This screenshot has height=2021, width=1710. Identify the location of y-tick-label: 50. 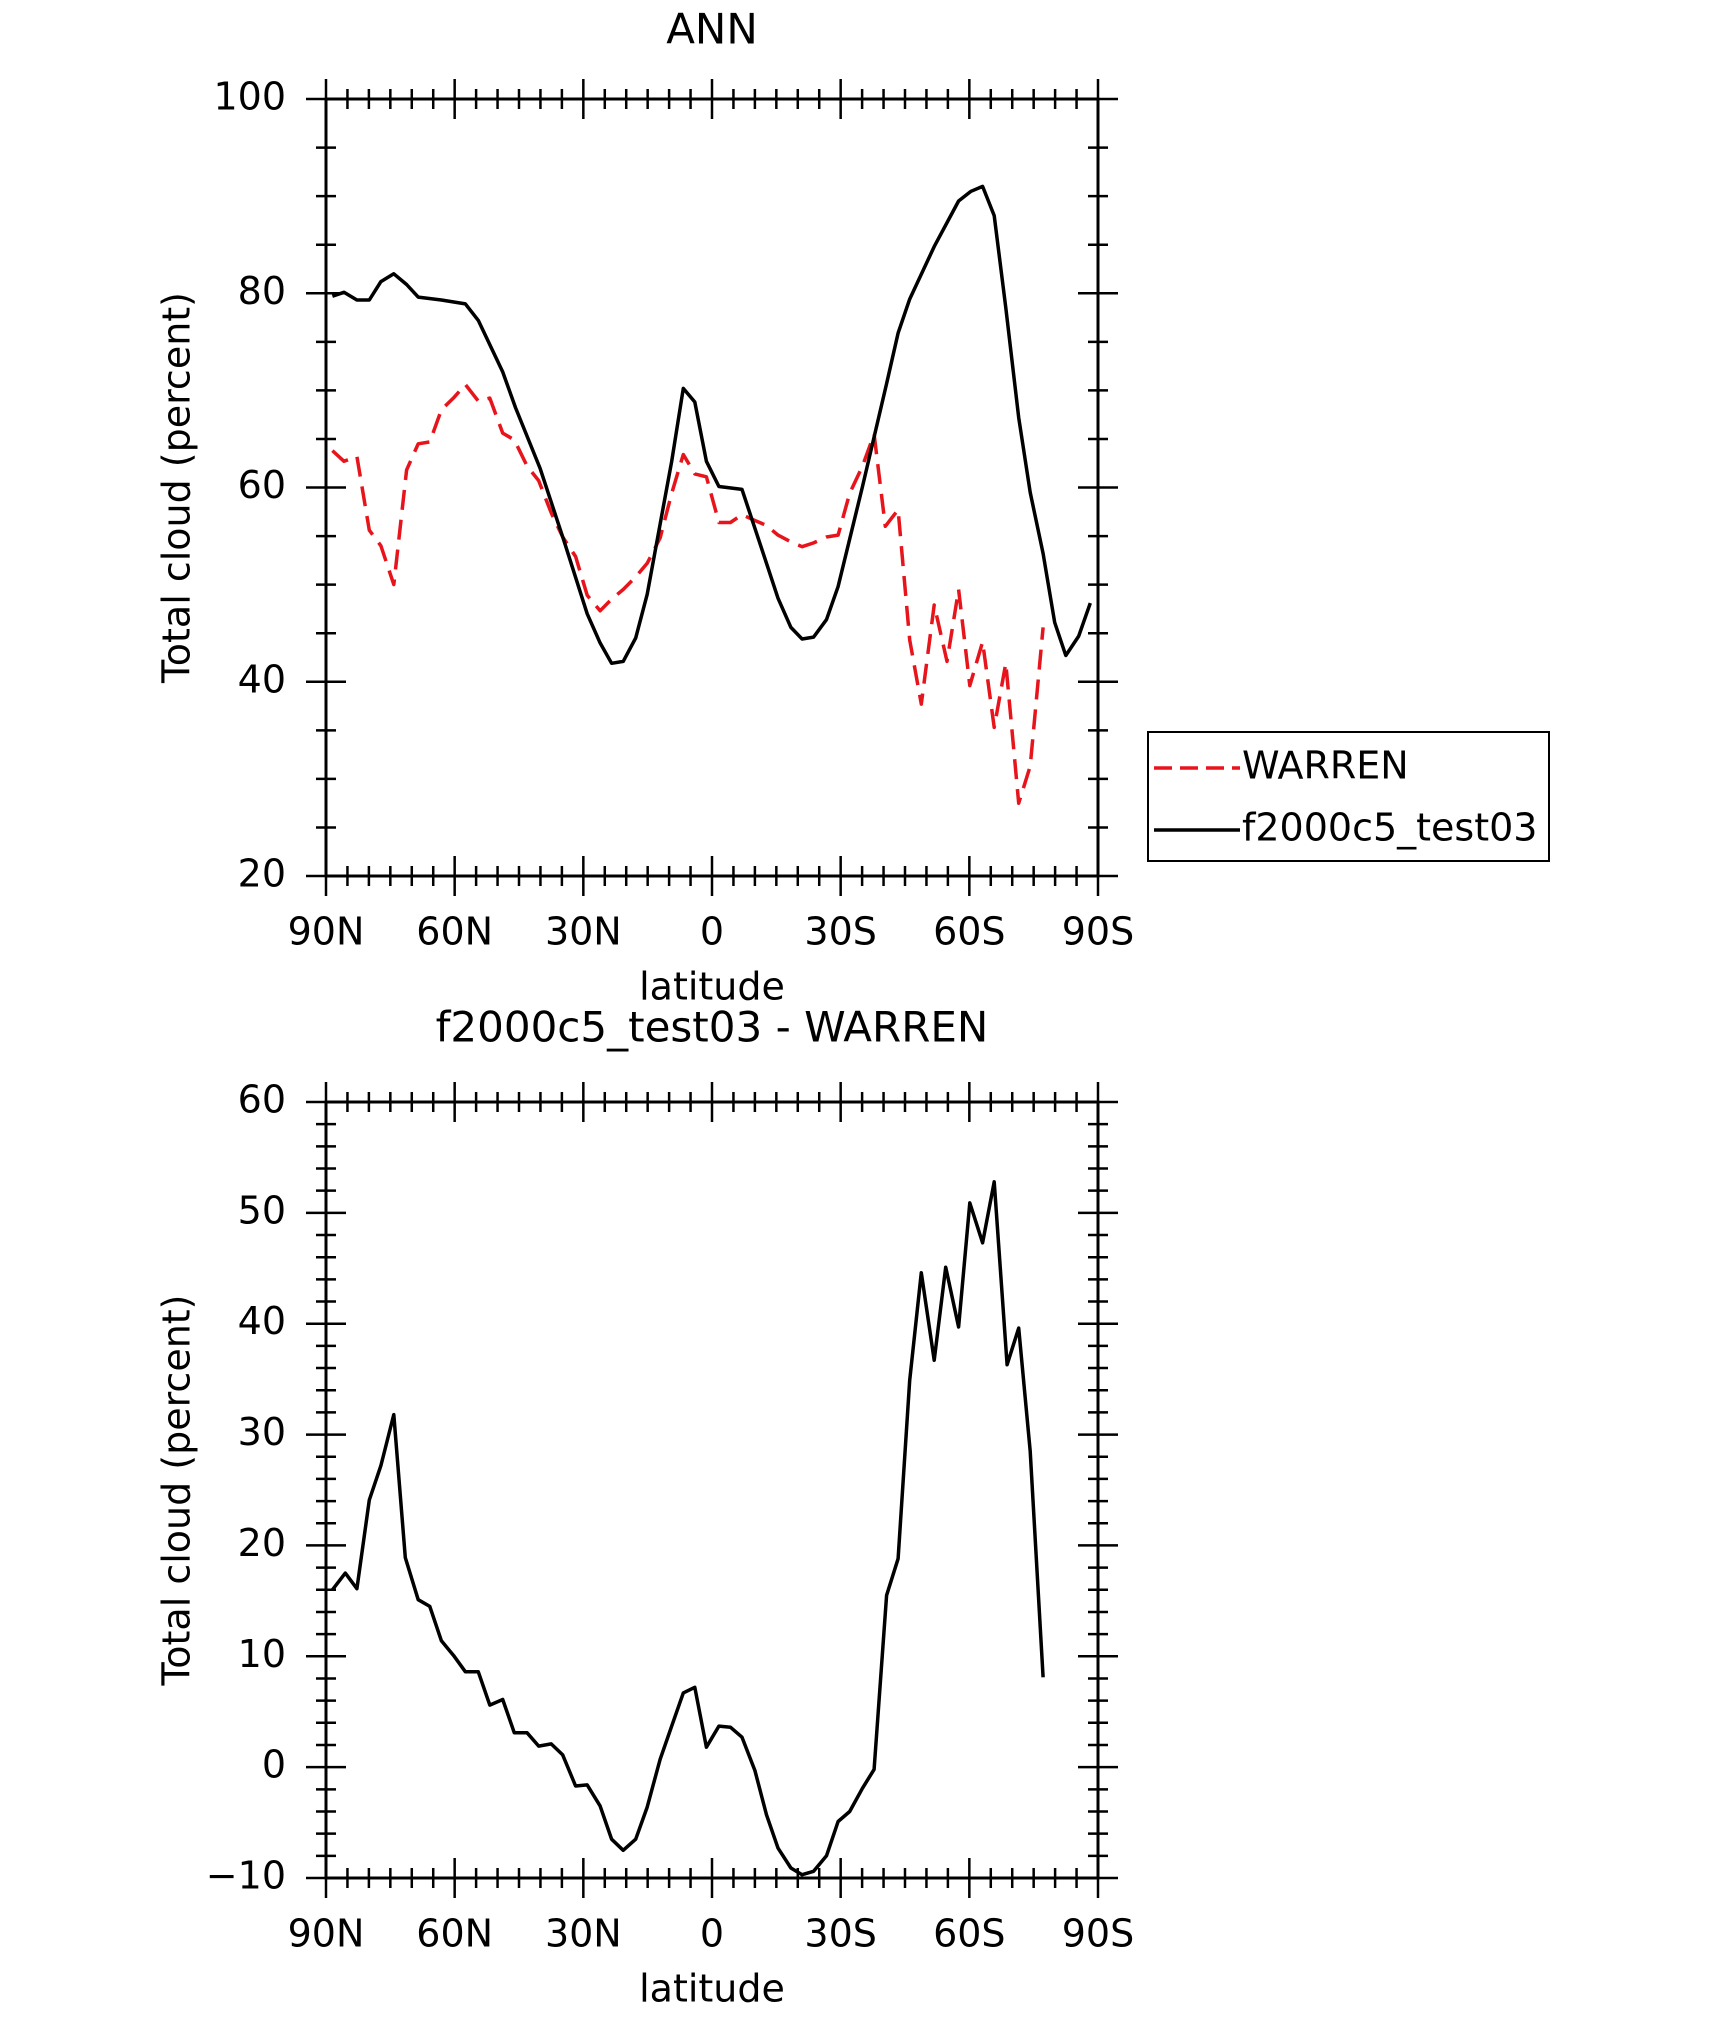
(262, 1210).